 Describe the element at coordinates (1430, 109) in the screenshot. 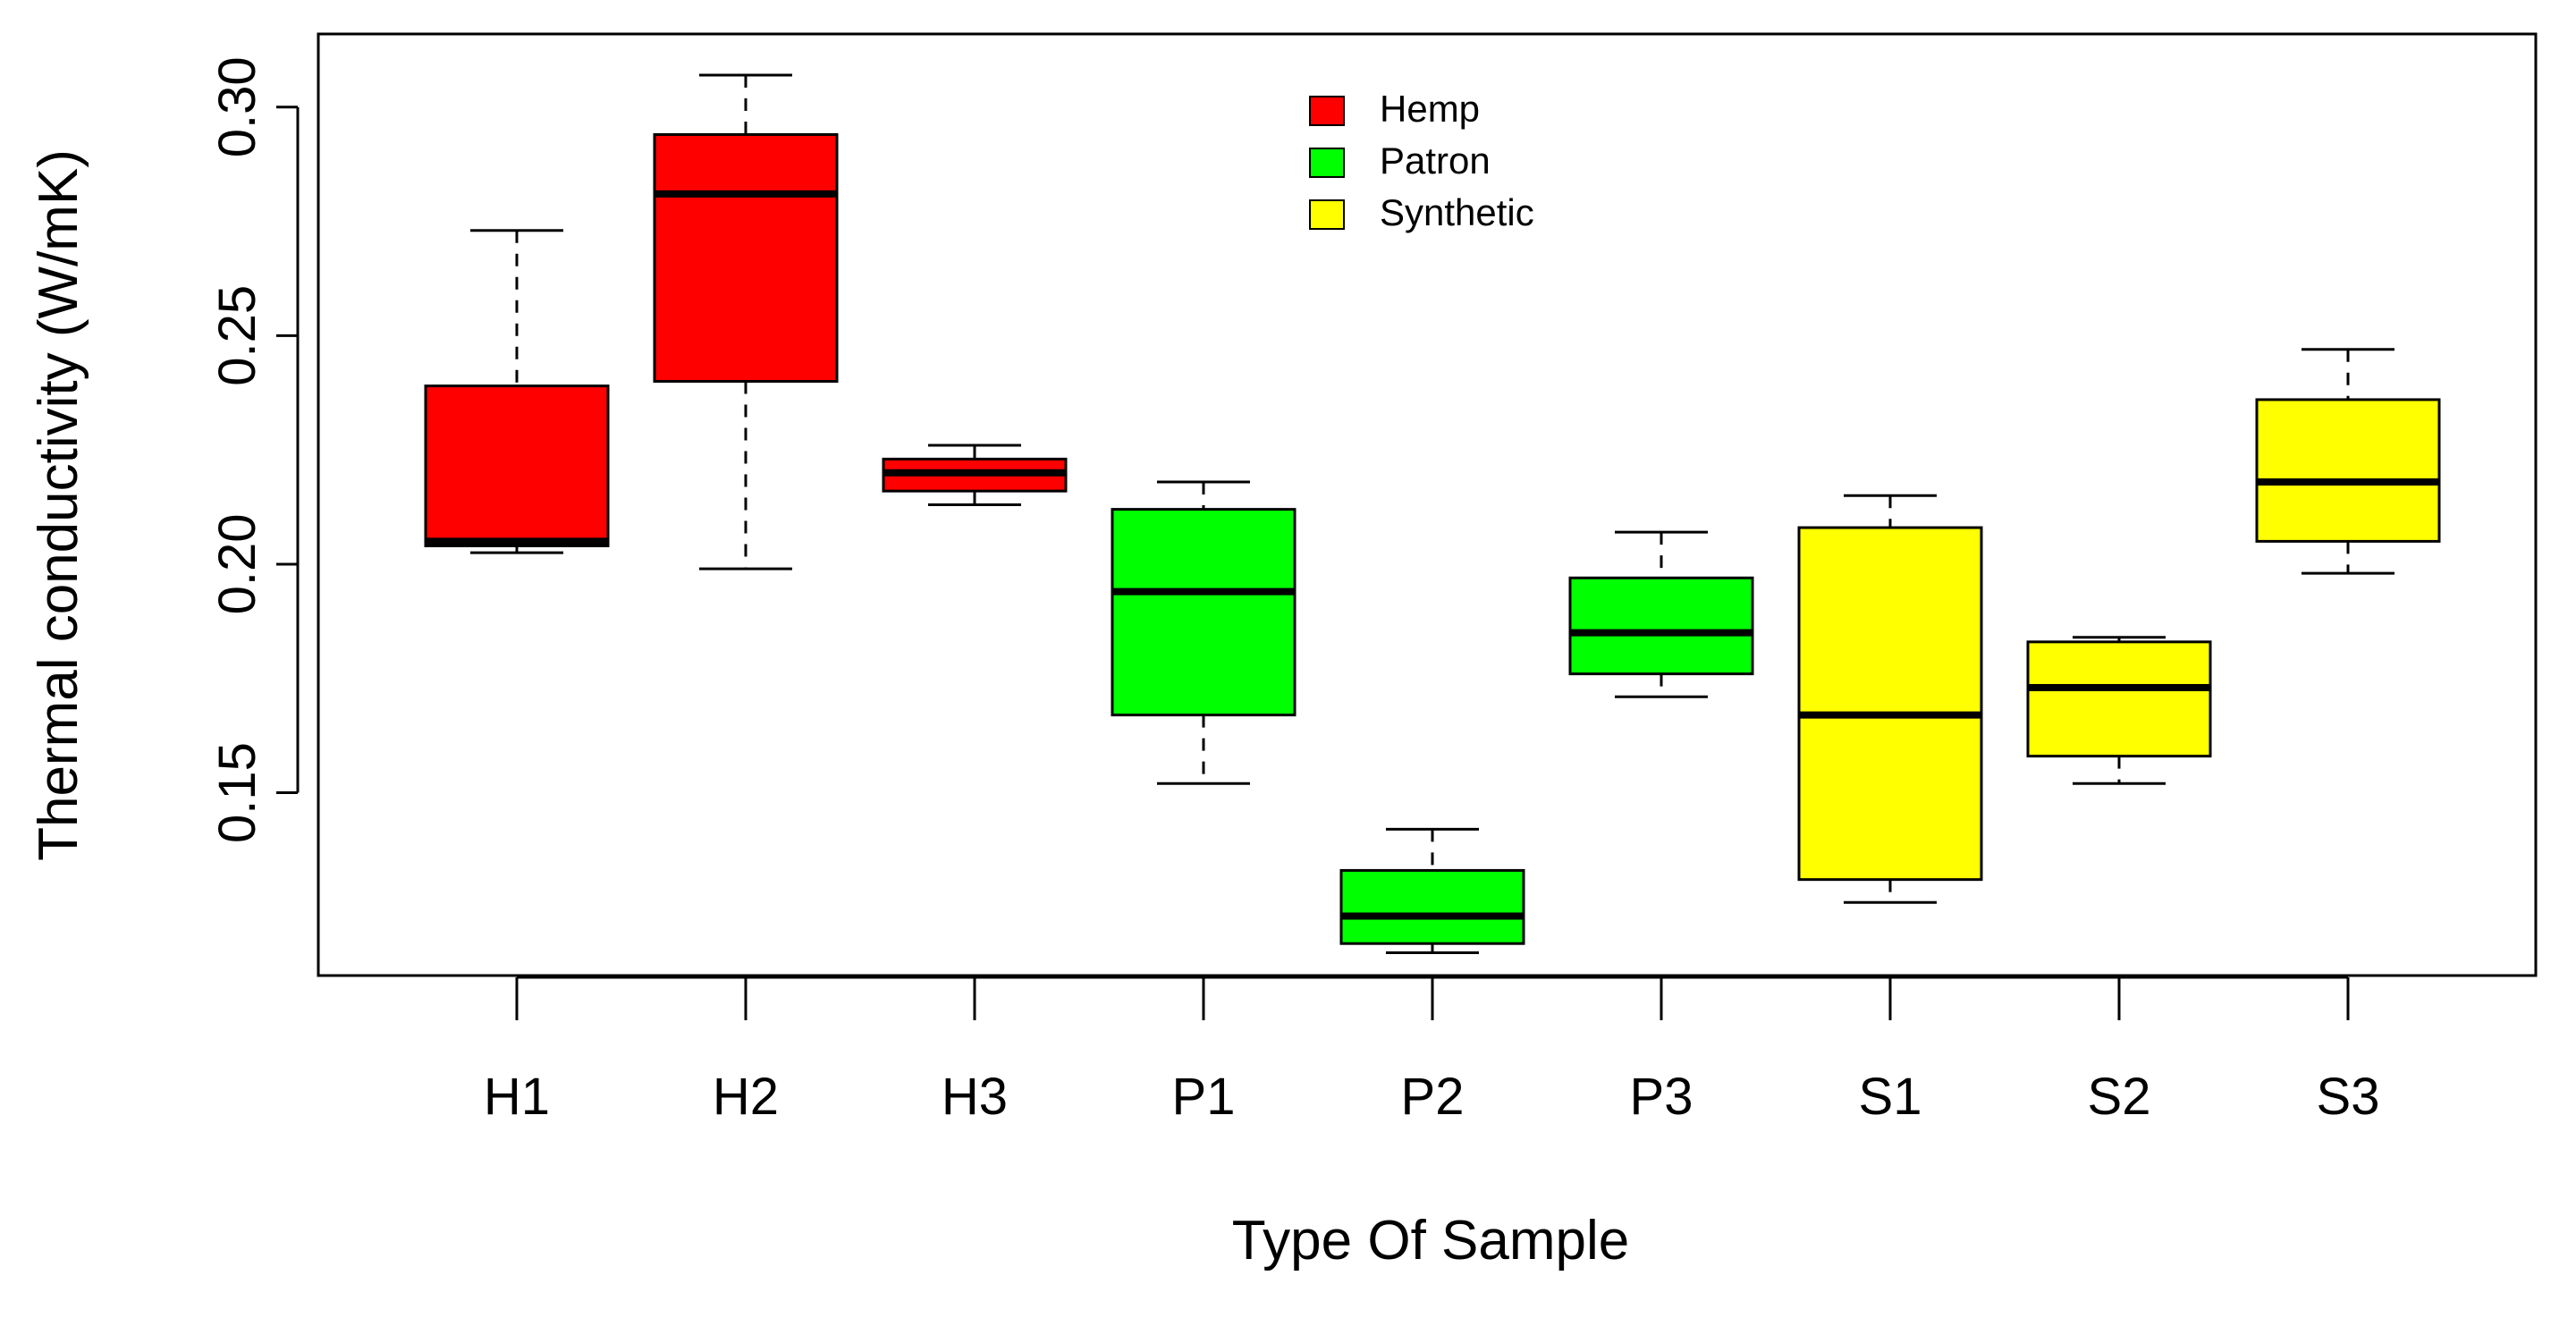

I see `legend-label-hemp: Hemp` at that location.